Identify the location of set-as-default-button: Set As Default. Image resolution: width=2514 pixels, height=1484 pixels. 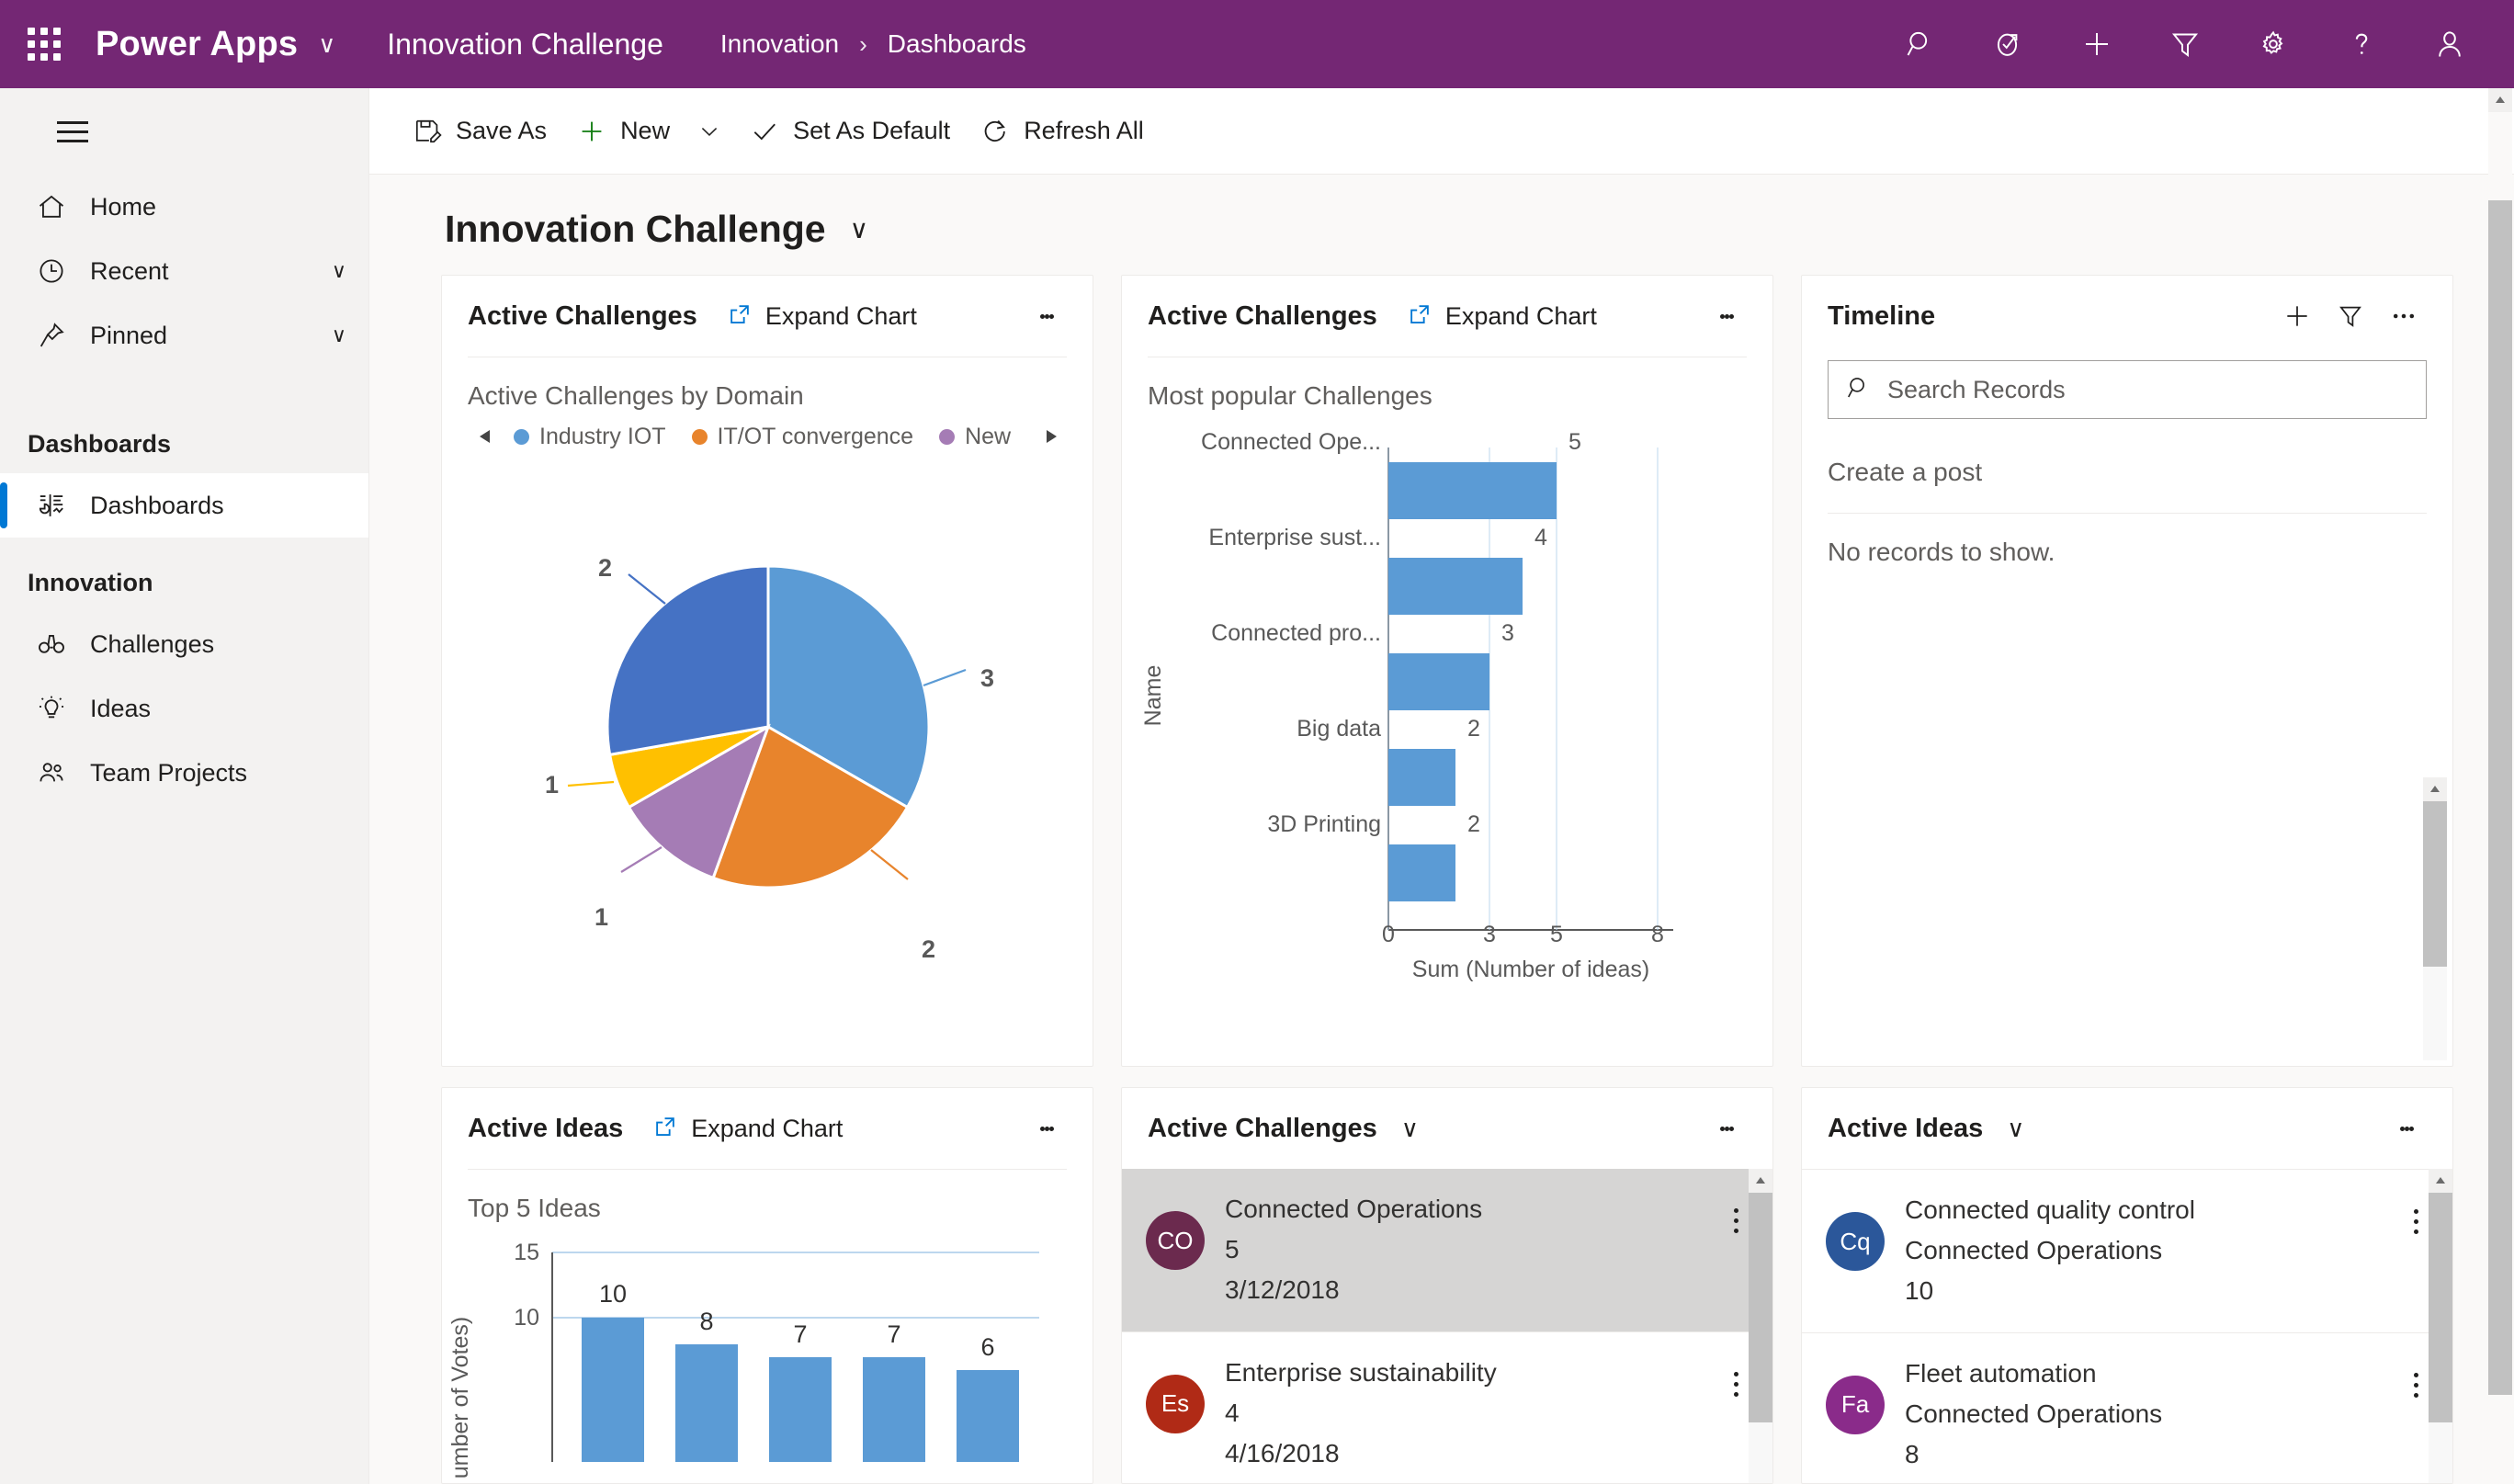
(849, 131).